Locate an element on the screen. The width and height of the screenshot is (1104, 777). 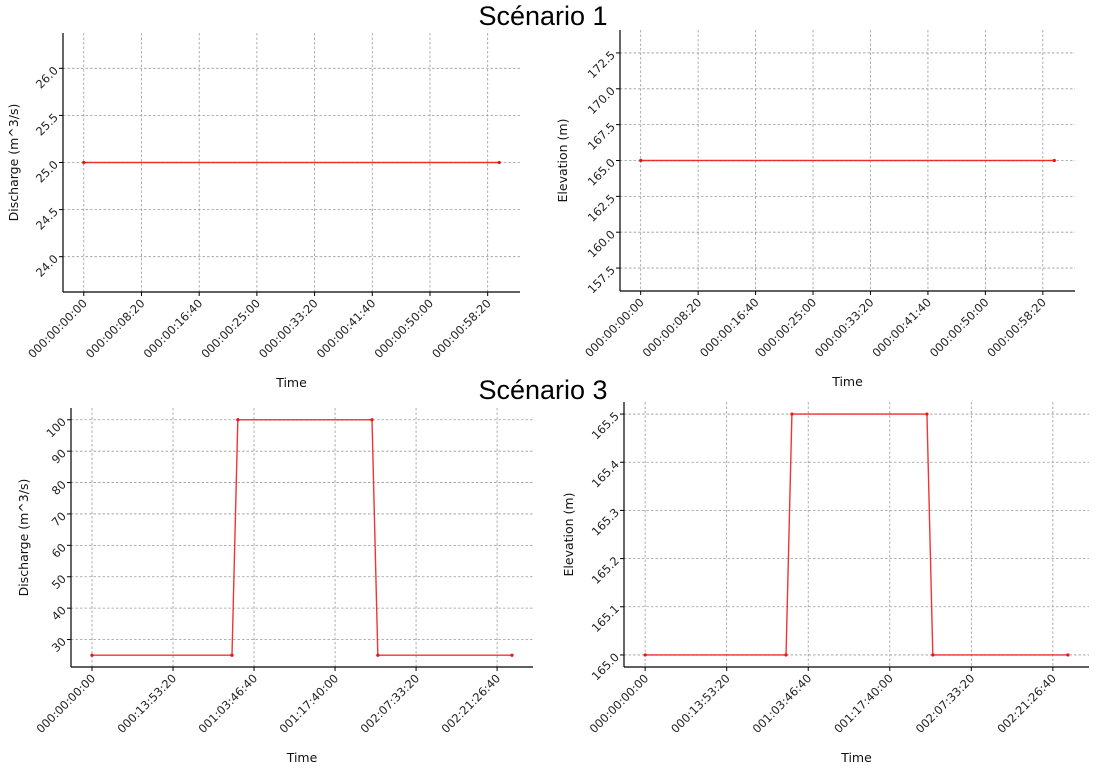
y-tick-label: 167.5 is located at coordinates (601, 136).